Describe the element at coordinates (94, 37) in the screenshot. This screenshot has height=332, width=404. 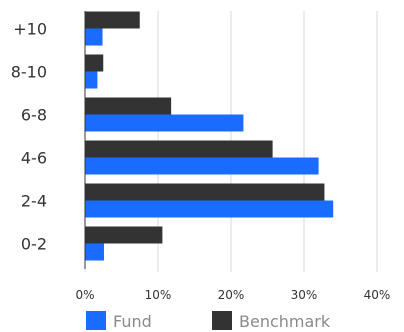
I see `bar-fund-+10` at that location.